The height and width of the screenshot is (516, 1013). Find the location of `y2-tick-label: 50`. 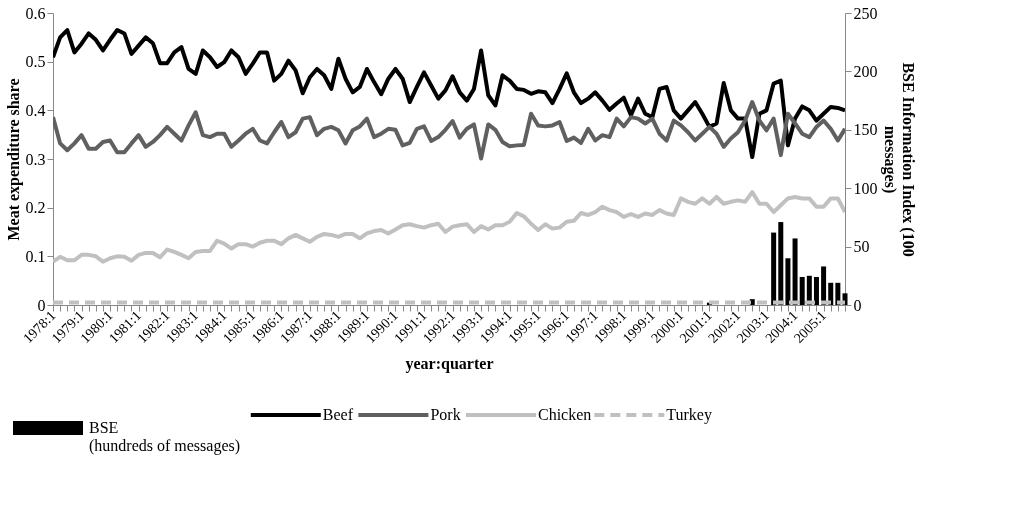

y2-tick-label: 50 is located at coordinates (861, 247).